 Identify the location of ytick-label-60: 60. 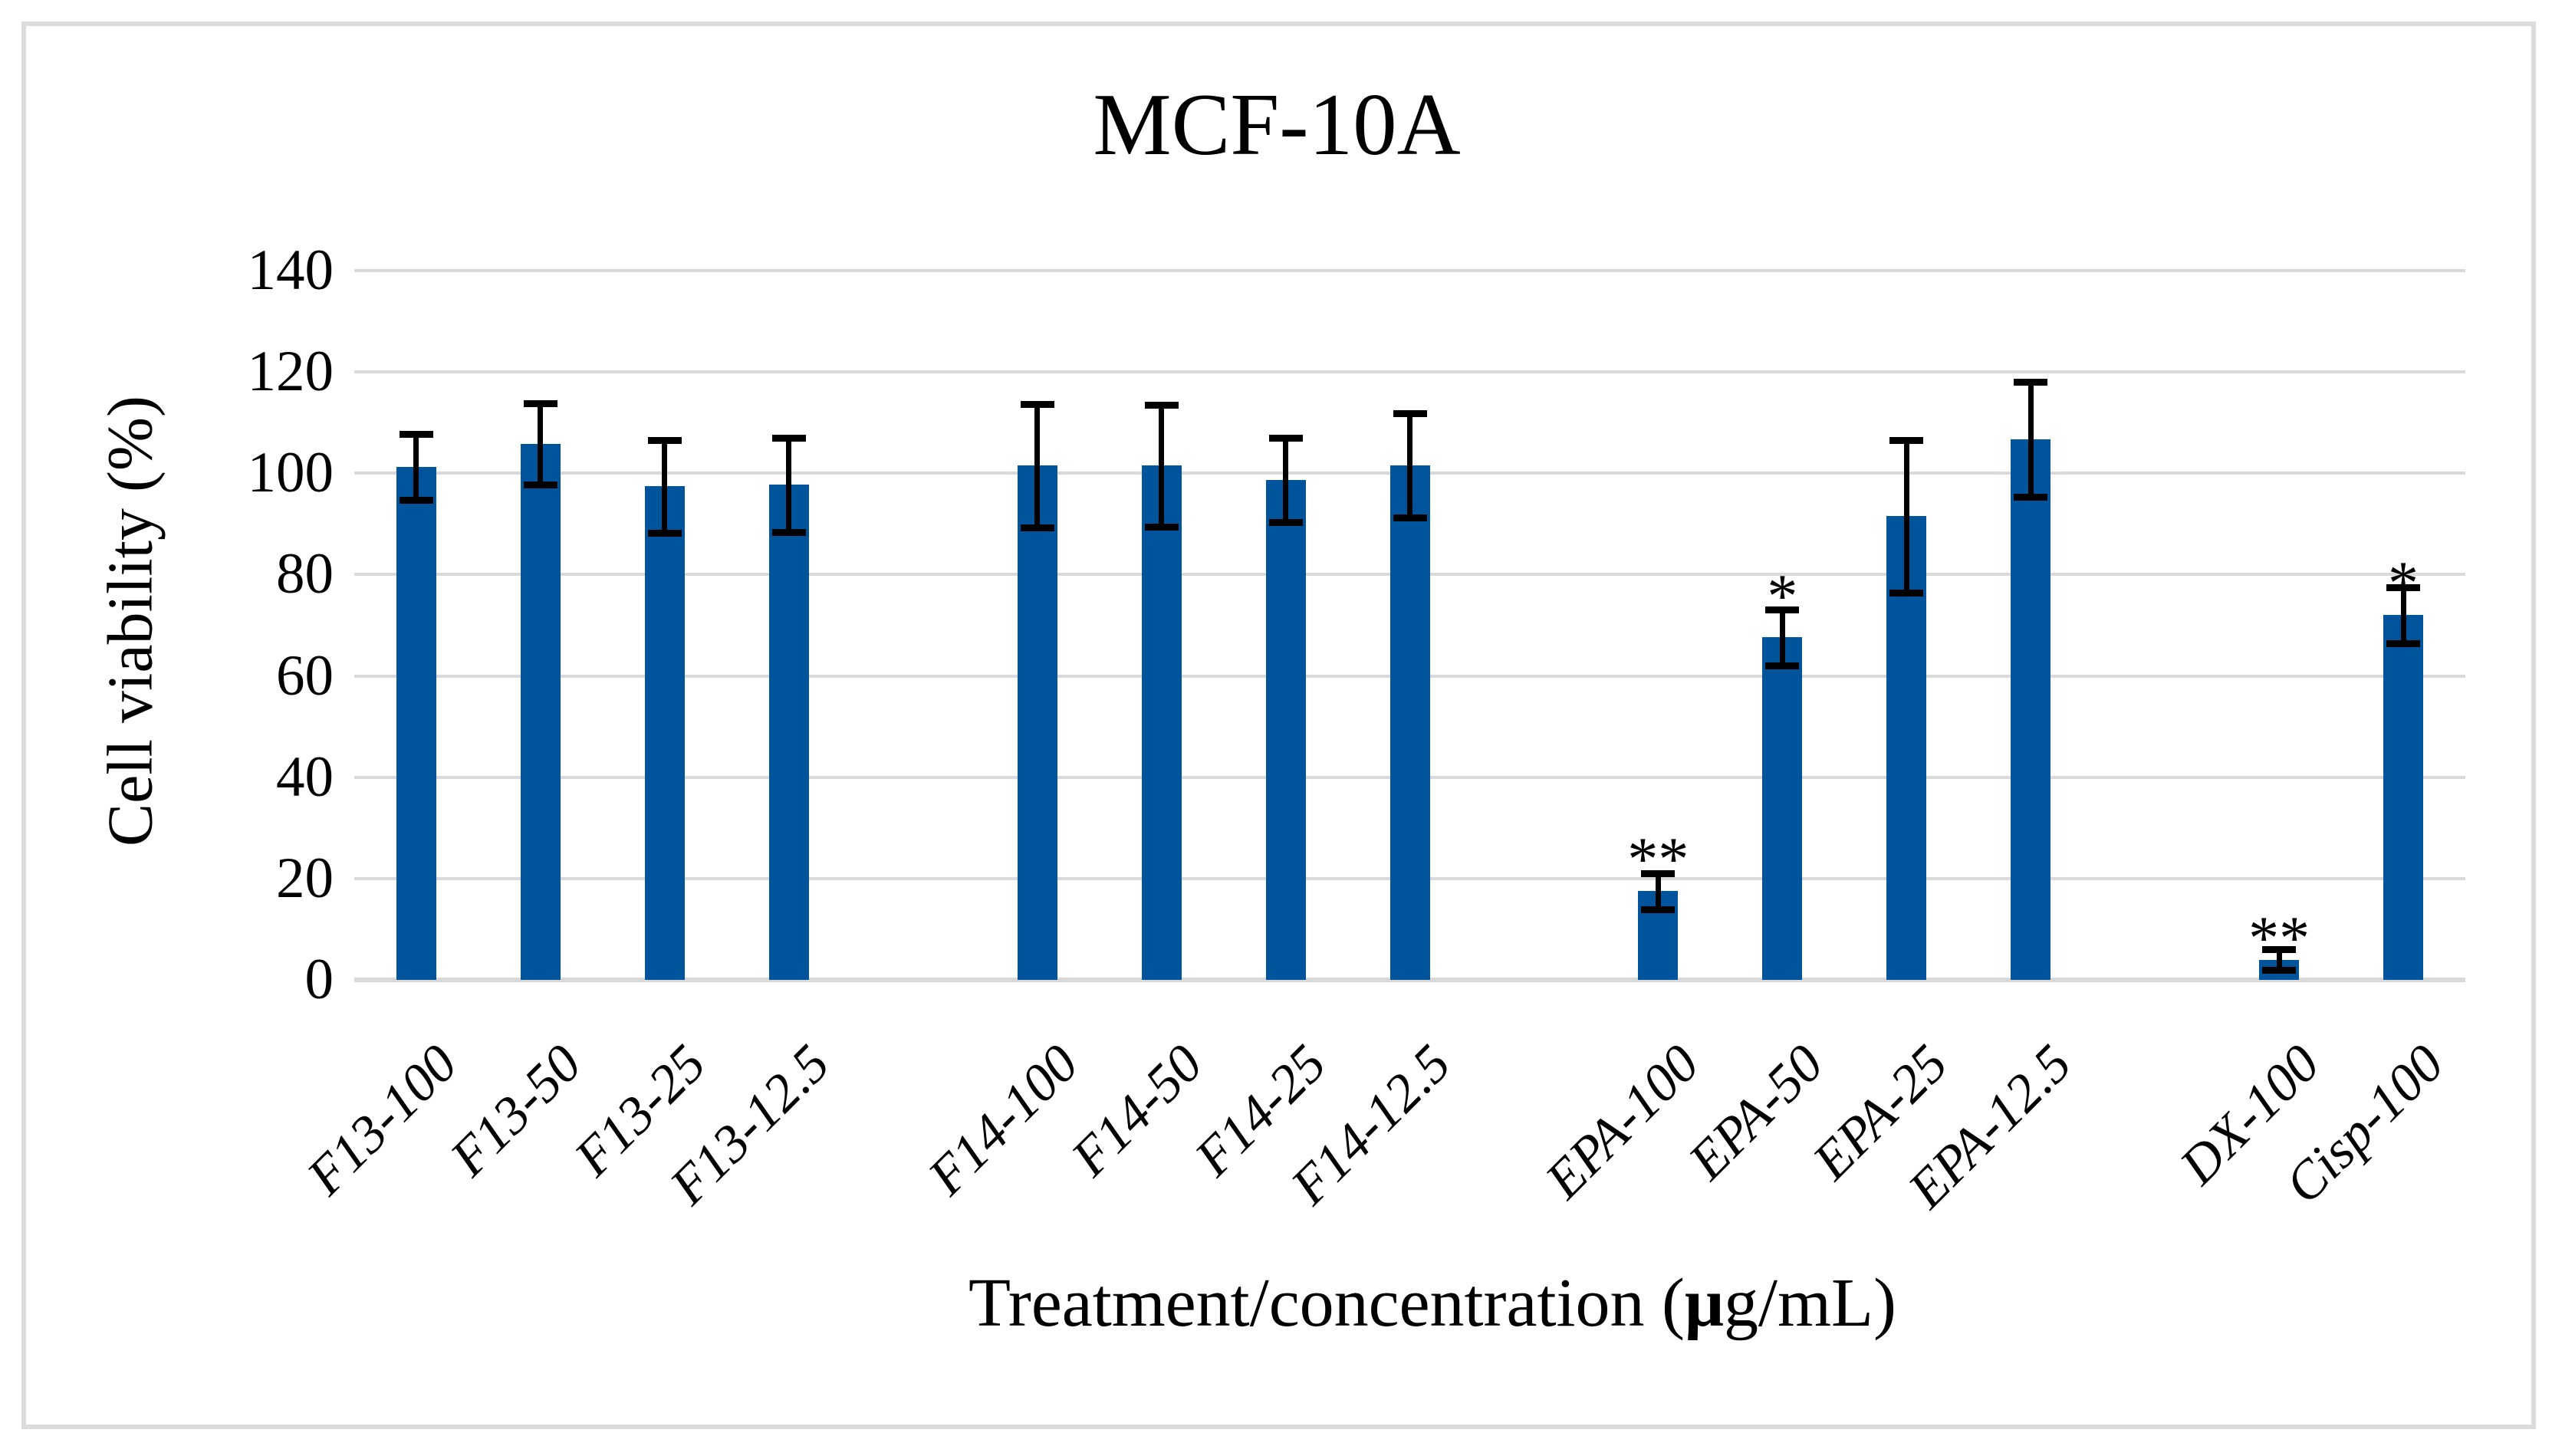
(305, 675).